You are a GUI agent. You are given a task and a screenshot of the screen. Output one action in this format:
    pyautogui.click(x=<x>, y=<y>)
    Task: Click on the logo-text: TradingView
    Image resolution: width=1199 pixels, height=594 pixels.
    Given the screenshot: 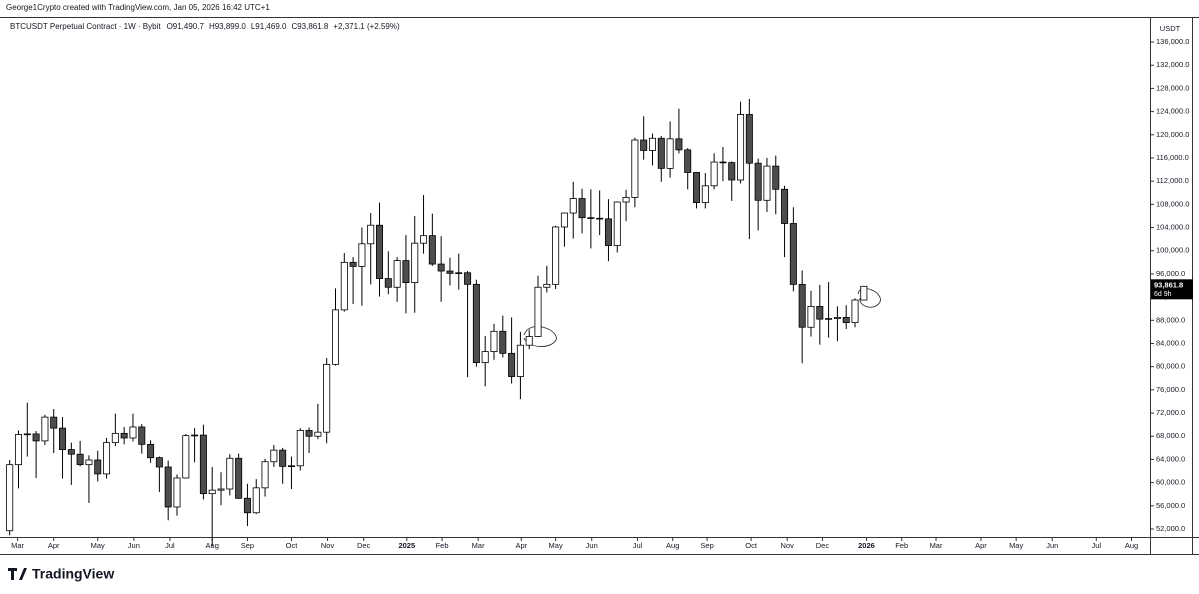 What is the action you would take?
    pyautogui.click(x=73, y=574)
    